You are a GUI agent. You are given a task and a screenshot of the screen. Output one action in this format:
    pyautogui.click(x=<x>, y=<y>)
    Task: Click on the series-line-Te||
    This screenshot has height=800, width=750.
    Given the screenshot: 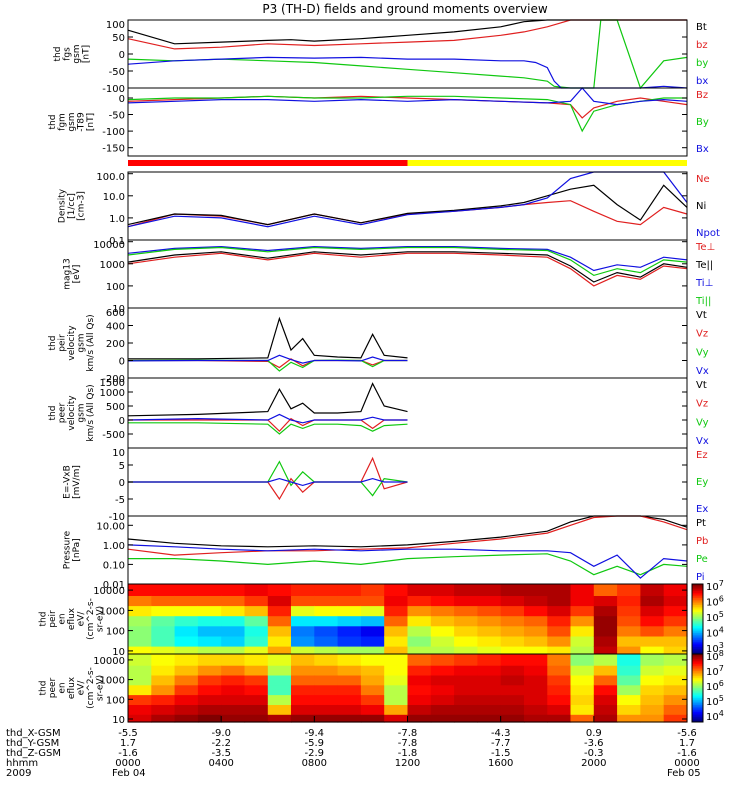 What is the action you would take?
    pyautogui.click(x=407, y=267)
    